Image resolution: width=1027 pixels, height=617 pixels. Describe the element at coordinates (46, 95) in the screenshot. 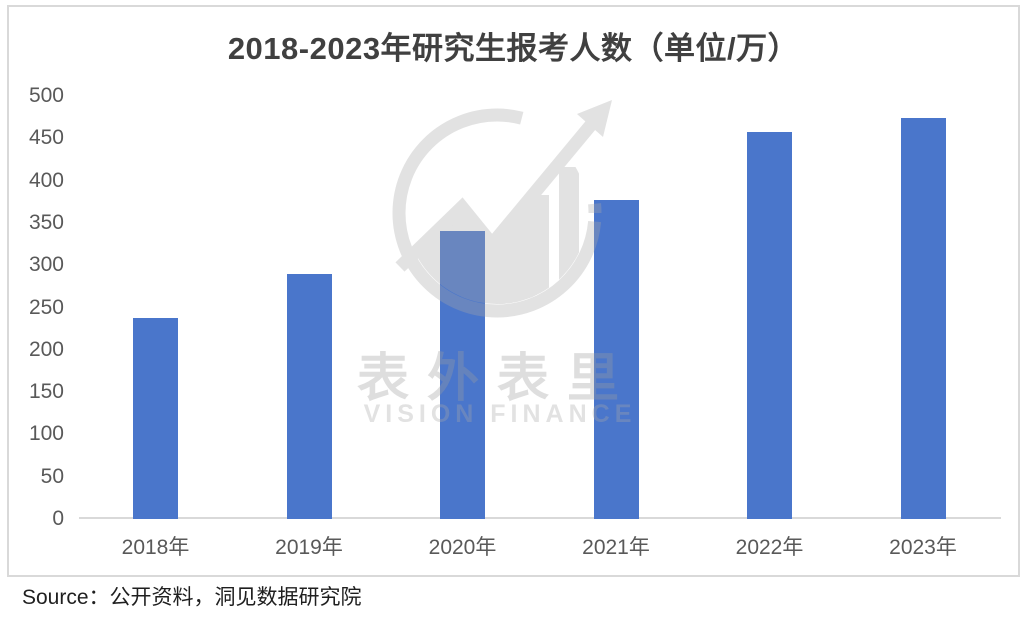

I see `y-tick-label: 500` at that location.